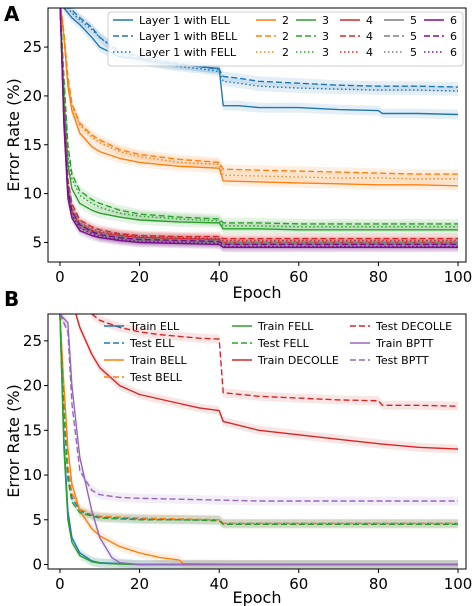  Describe the element at coordinates (188, 36) in the screenshot. I see `panel-a-legend-label-bell-1: Layer 1 with BELL` at that location.